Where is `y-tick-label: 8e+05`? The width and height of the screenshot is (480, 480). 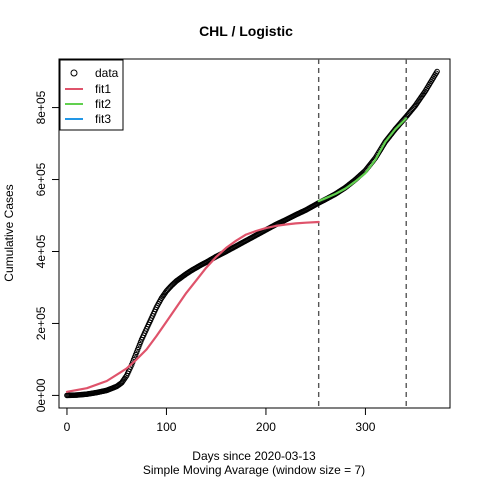 y-tick-label: 8e+05 is located at coordinates (41, 107).